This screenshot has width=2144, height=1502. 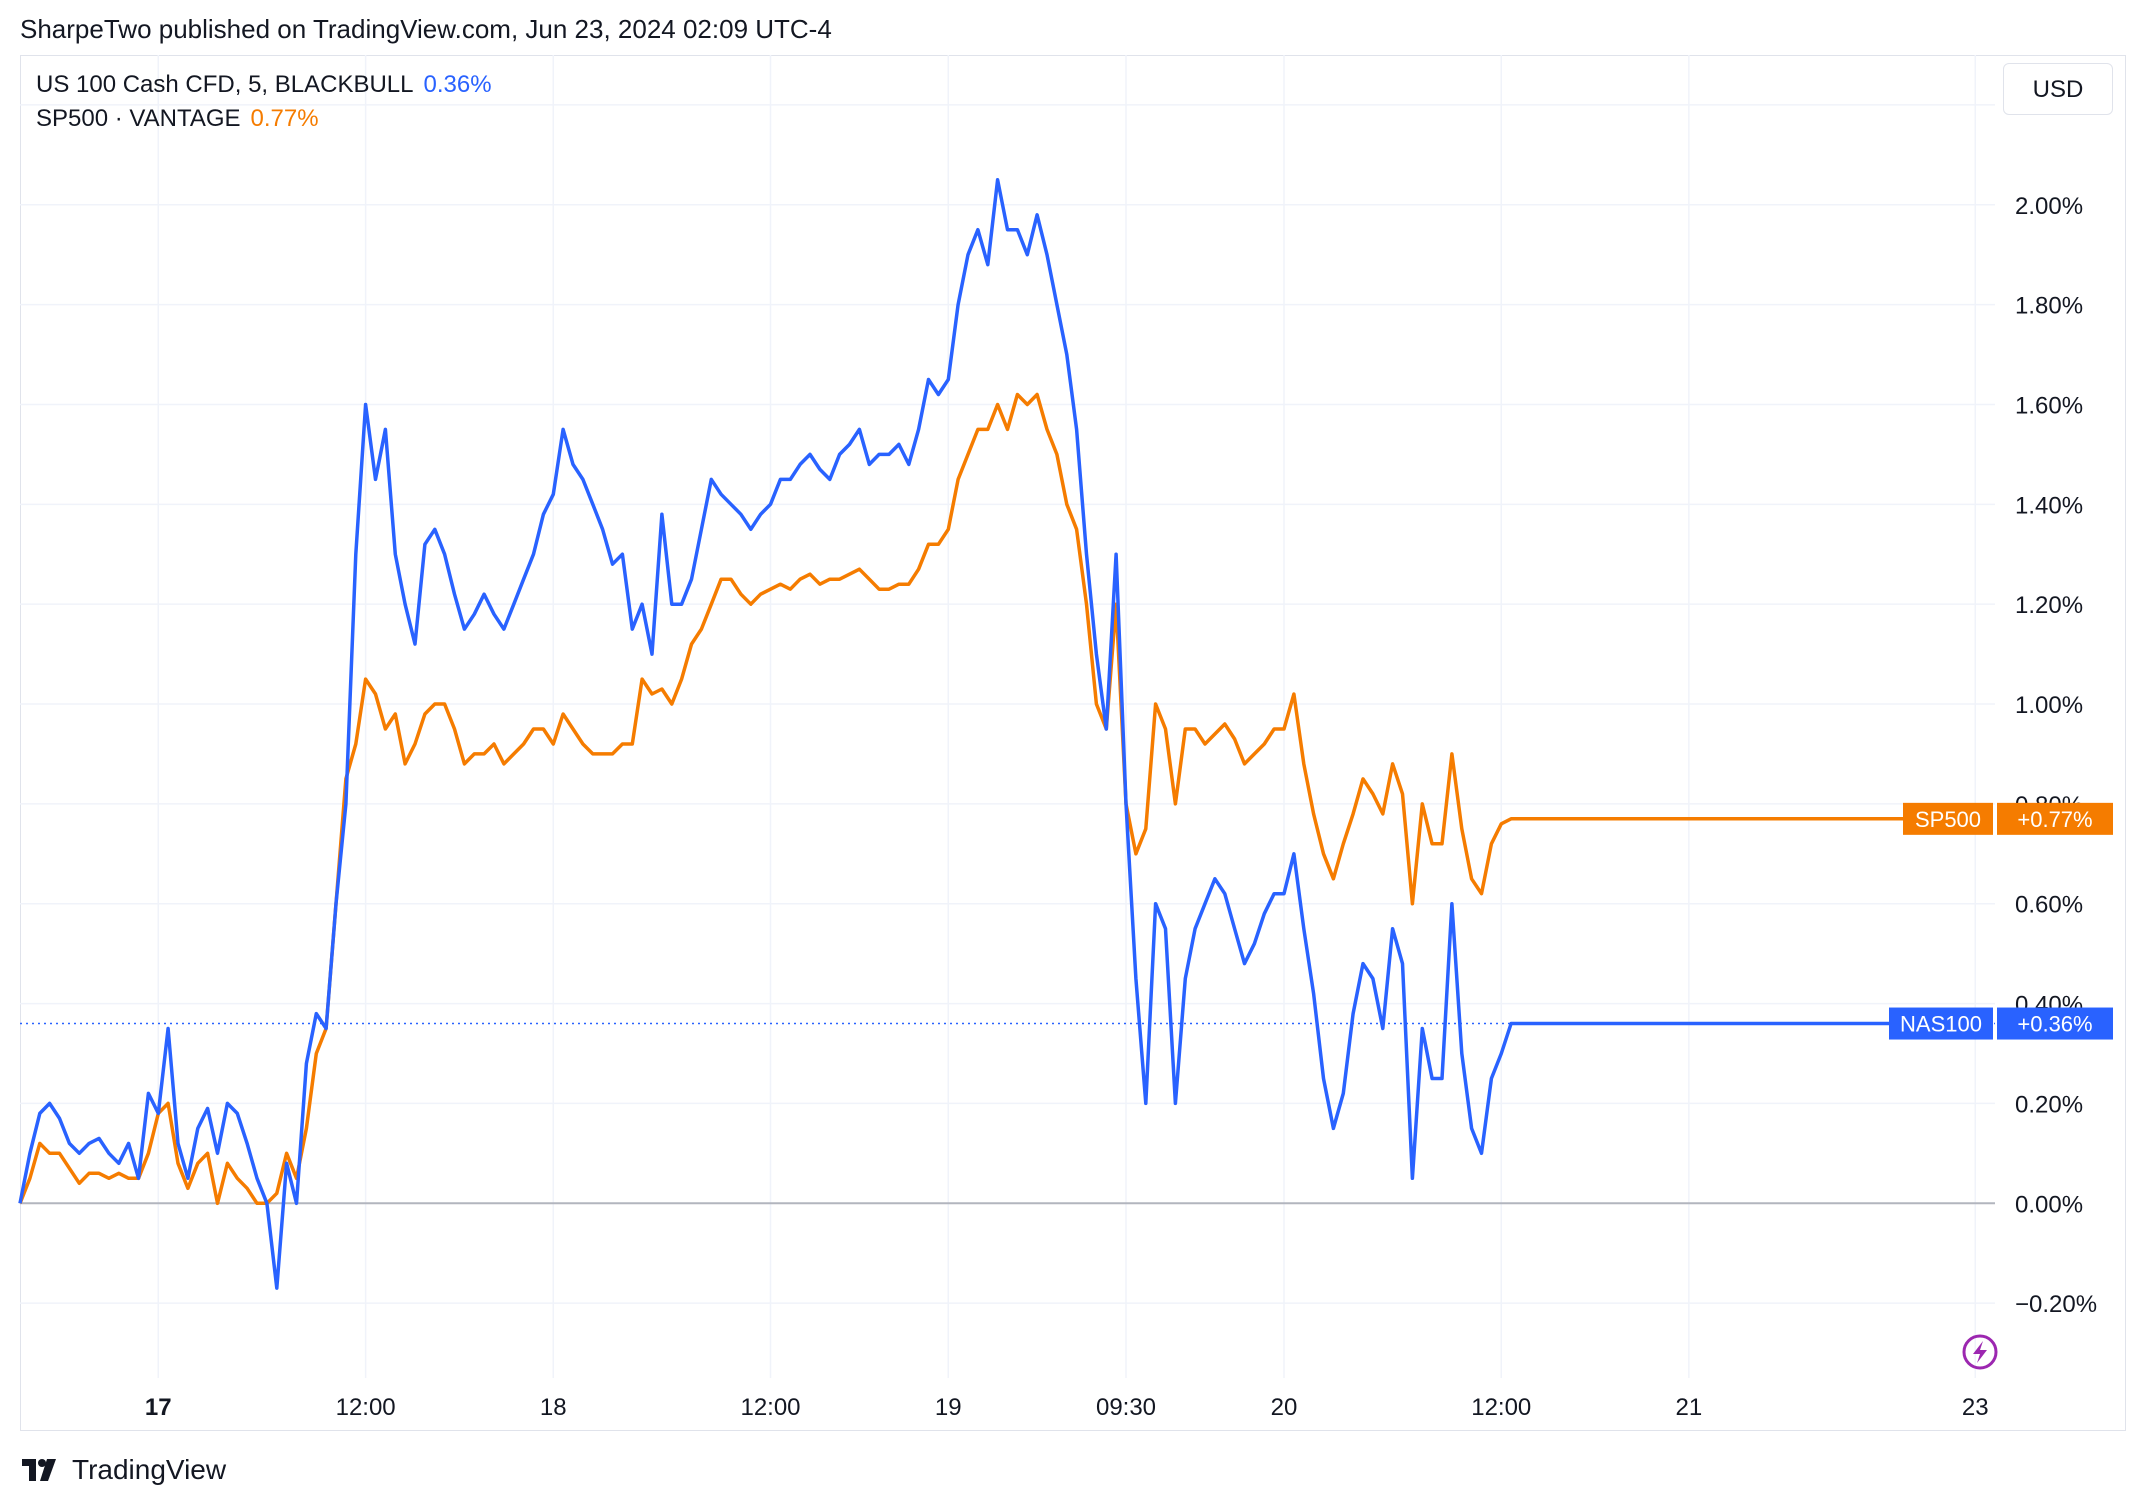 I want to click on y-tick-label: 1.60%, so click(x=2049, y=405).